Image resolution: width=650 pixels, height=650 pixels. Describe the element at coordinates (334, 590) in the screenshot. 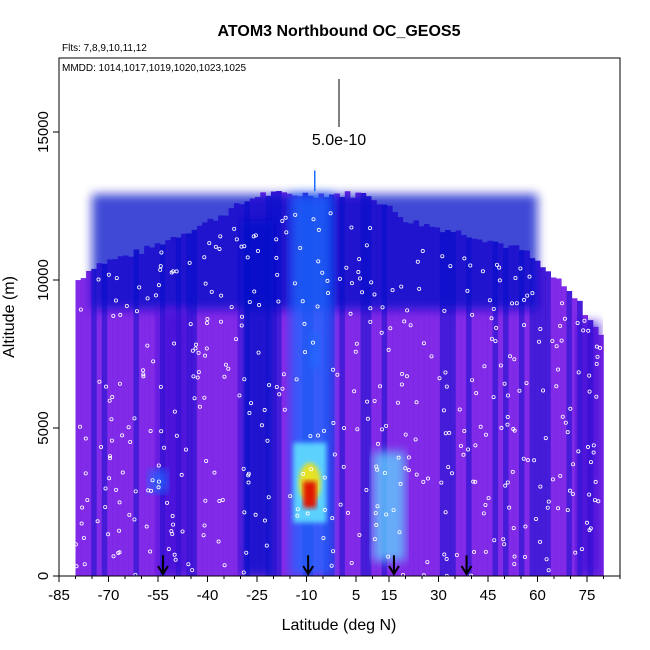

I see `x-axis: -85 -70 -55 -40 -25 -10 5 15 30 45 60 75` at that location.